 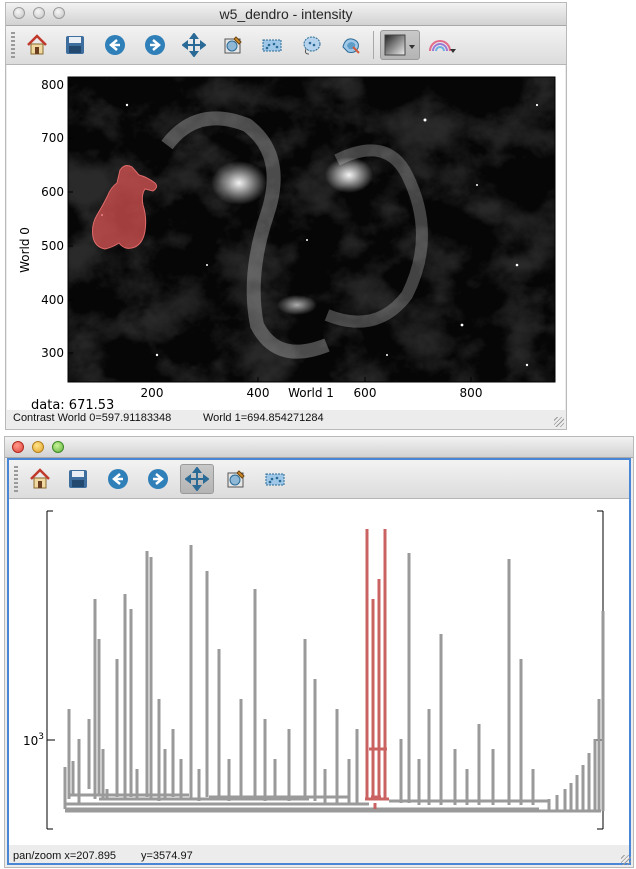 I want to click on selected-branch, so click(x=377, y=669).